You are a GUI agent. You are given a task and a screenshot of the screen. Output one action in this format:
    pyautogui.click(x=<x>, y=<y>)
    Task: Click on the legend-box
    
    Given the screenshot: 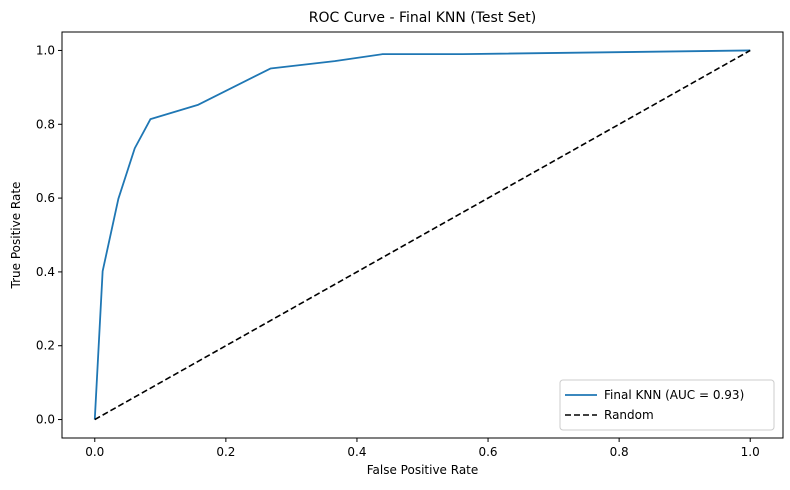 What is the action you would take?
    pyautogui.click(x=667, y=405)
    